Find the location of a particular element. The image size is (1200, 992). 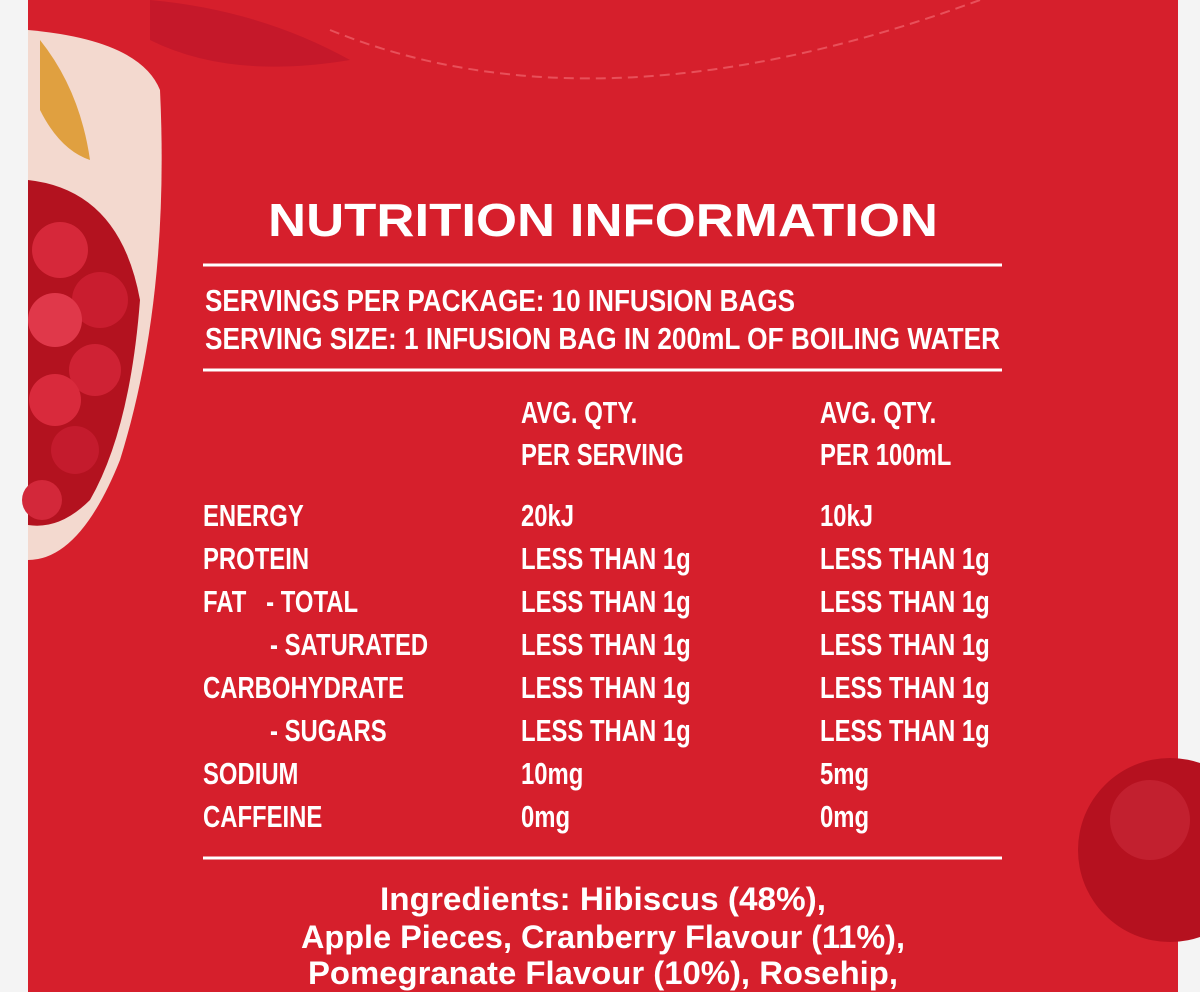

servings-line: SERVINGS PER PACKAGE: 10 INFUSION BAGS is located at coordinates (500, 300).